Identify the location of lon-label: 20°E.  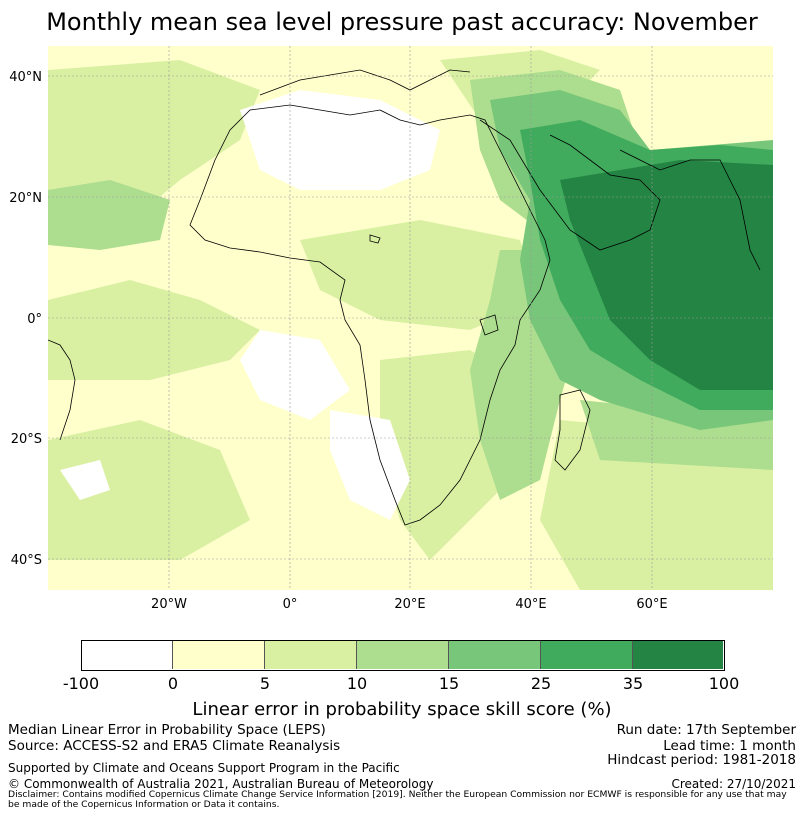
(409, 604).